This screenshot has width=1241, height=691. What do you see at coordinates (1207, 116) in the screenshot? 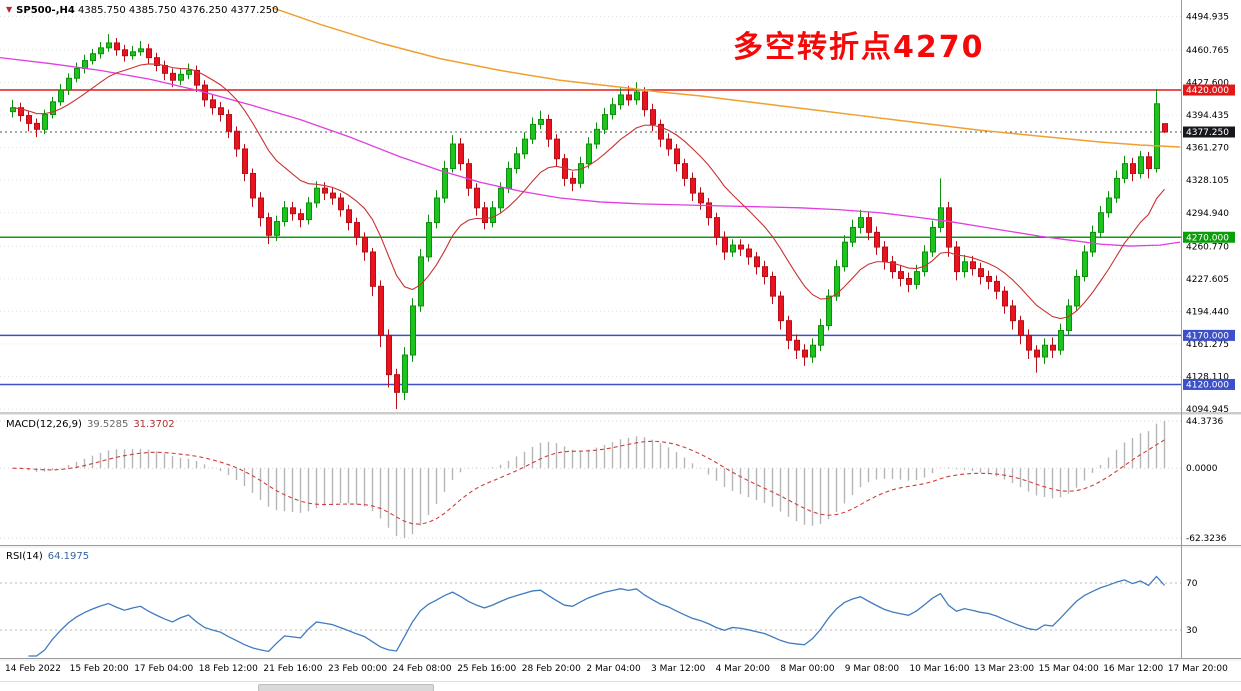
I see `price-axis-label: 4394.435` at bounding box center [1207, 116].